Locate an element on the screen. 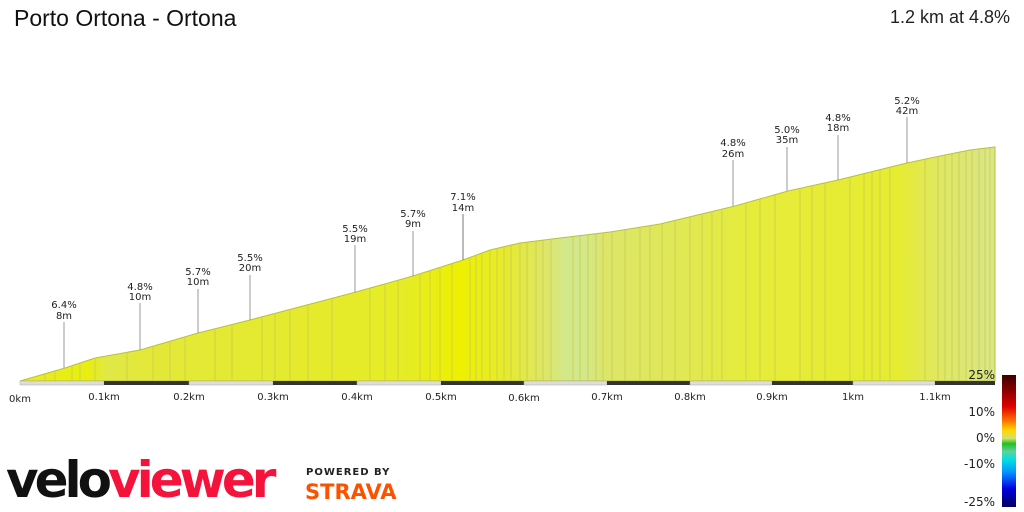 The image size is (1024, 512). segment-gradient: 7.1% is located at coordinates (462, 197).